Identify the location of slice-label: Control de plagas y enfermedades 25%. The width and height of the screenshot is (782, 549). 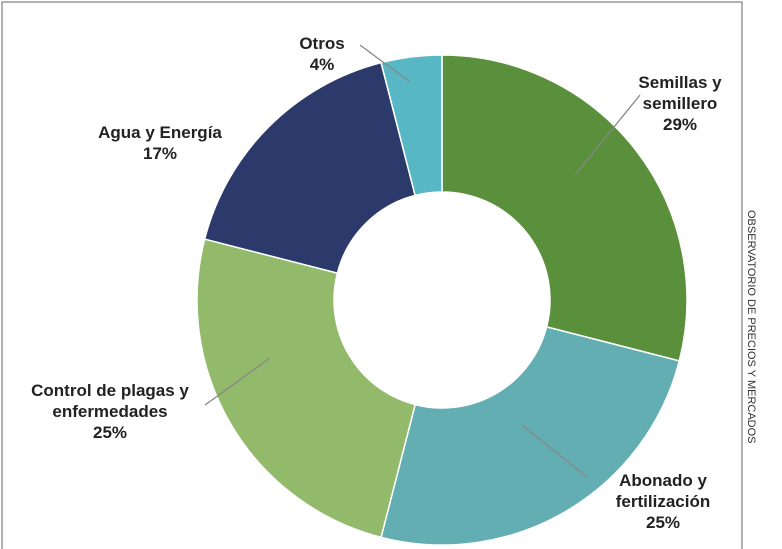
(110, 411).